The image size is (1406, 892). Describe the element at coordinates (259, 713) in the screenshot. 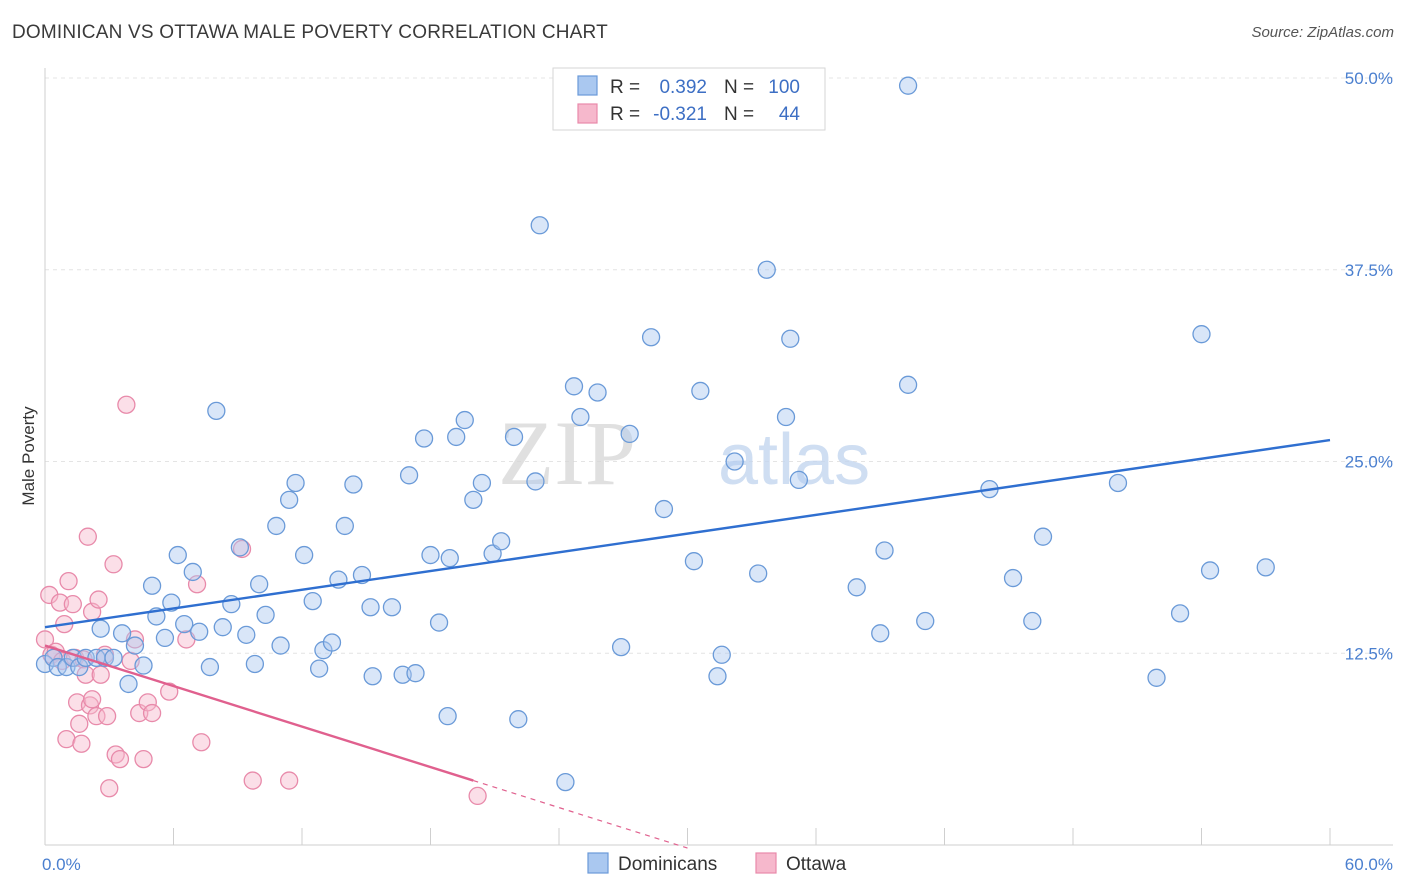

I see `ottawa-trend-line` at that location.